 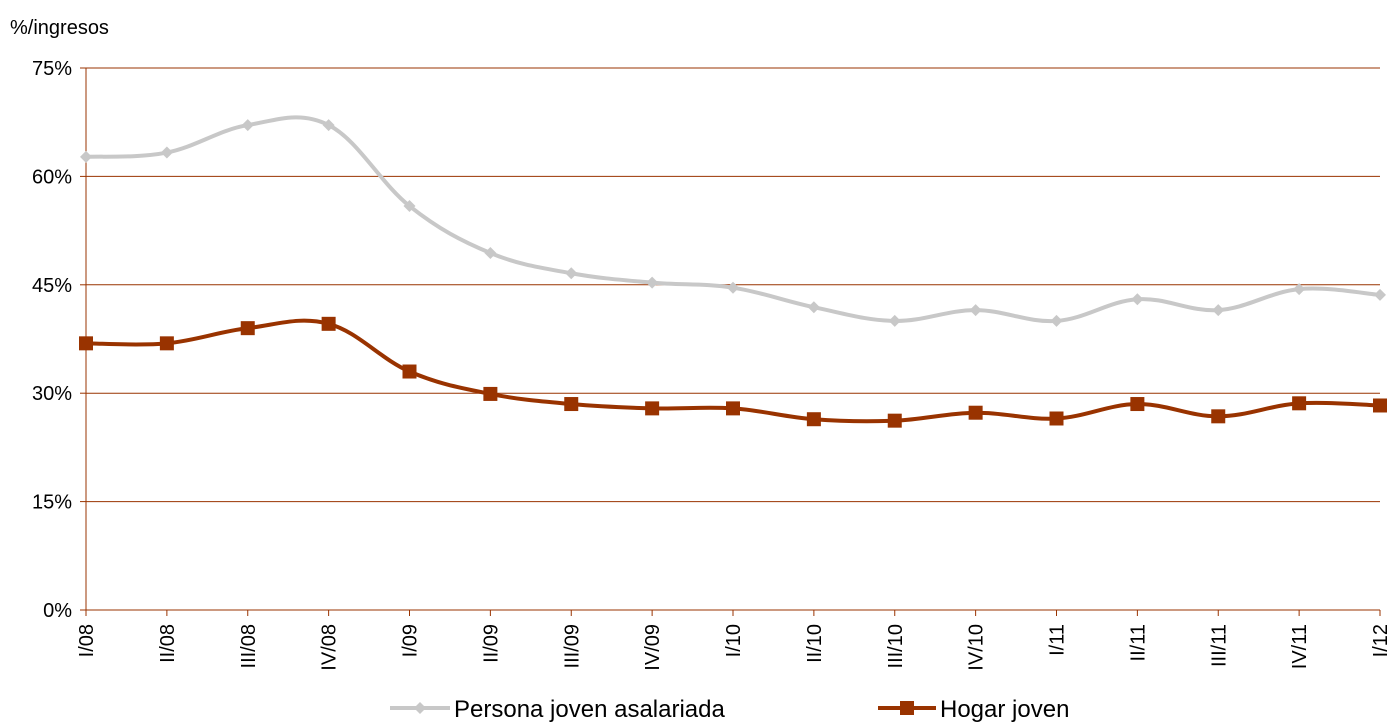 What do you see at coordinates (734, 640) in the screenshot?
I see `x-tick-label: I/10` at bounding box center [734, 640].